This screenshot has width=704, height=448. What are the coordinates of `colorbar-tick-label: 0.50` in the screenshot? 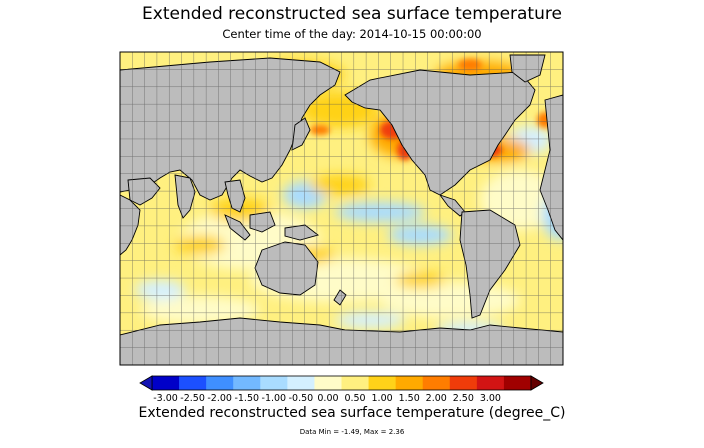 It's located at (355, 398).